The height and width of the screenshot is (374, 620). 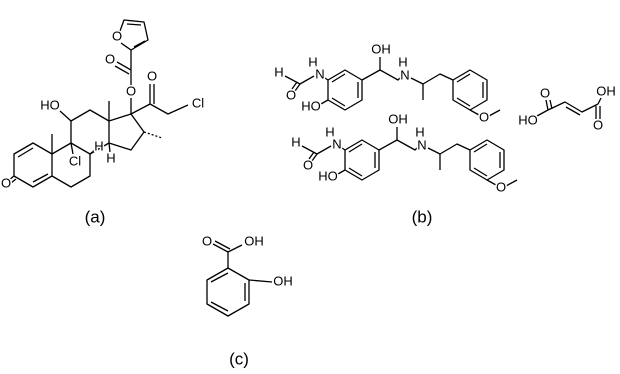 What do you see at coordinates (98, 103) in the screenshot?
I see `molecule-a-bonds` at bounding box center [98, 103].